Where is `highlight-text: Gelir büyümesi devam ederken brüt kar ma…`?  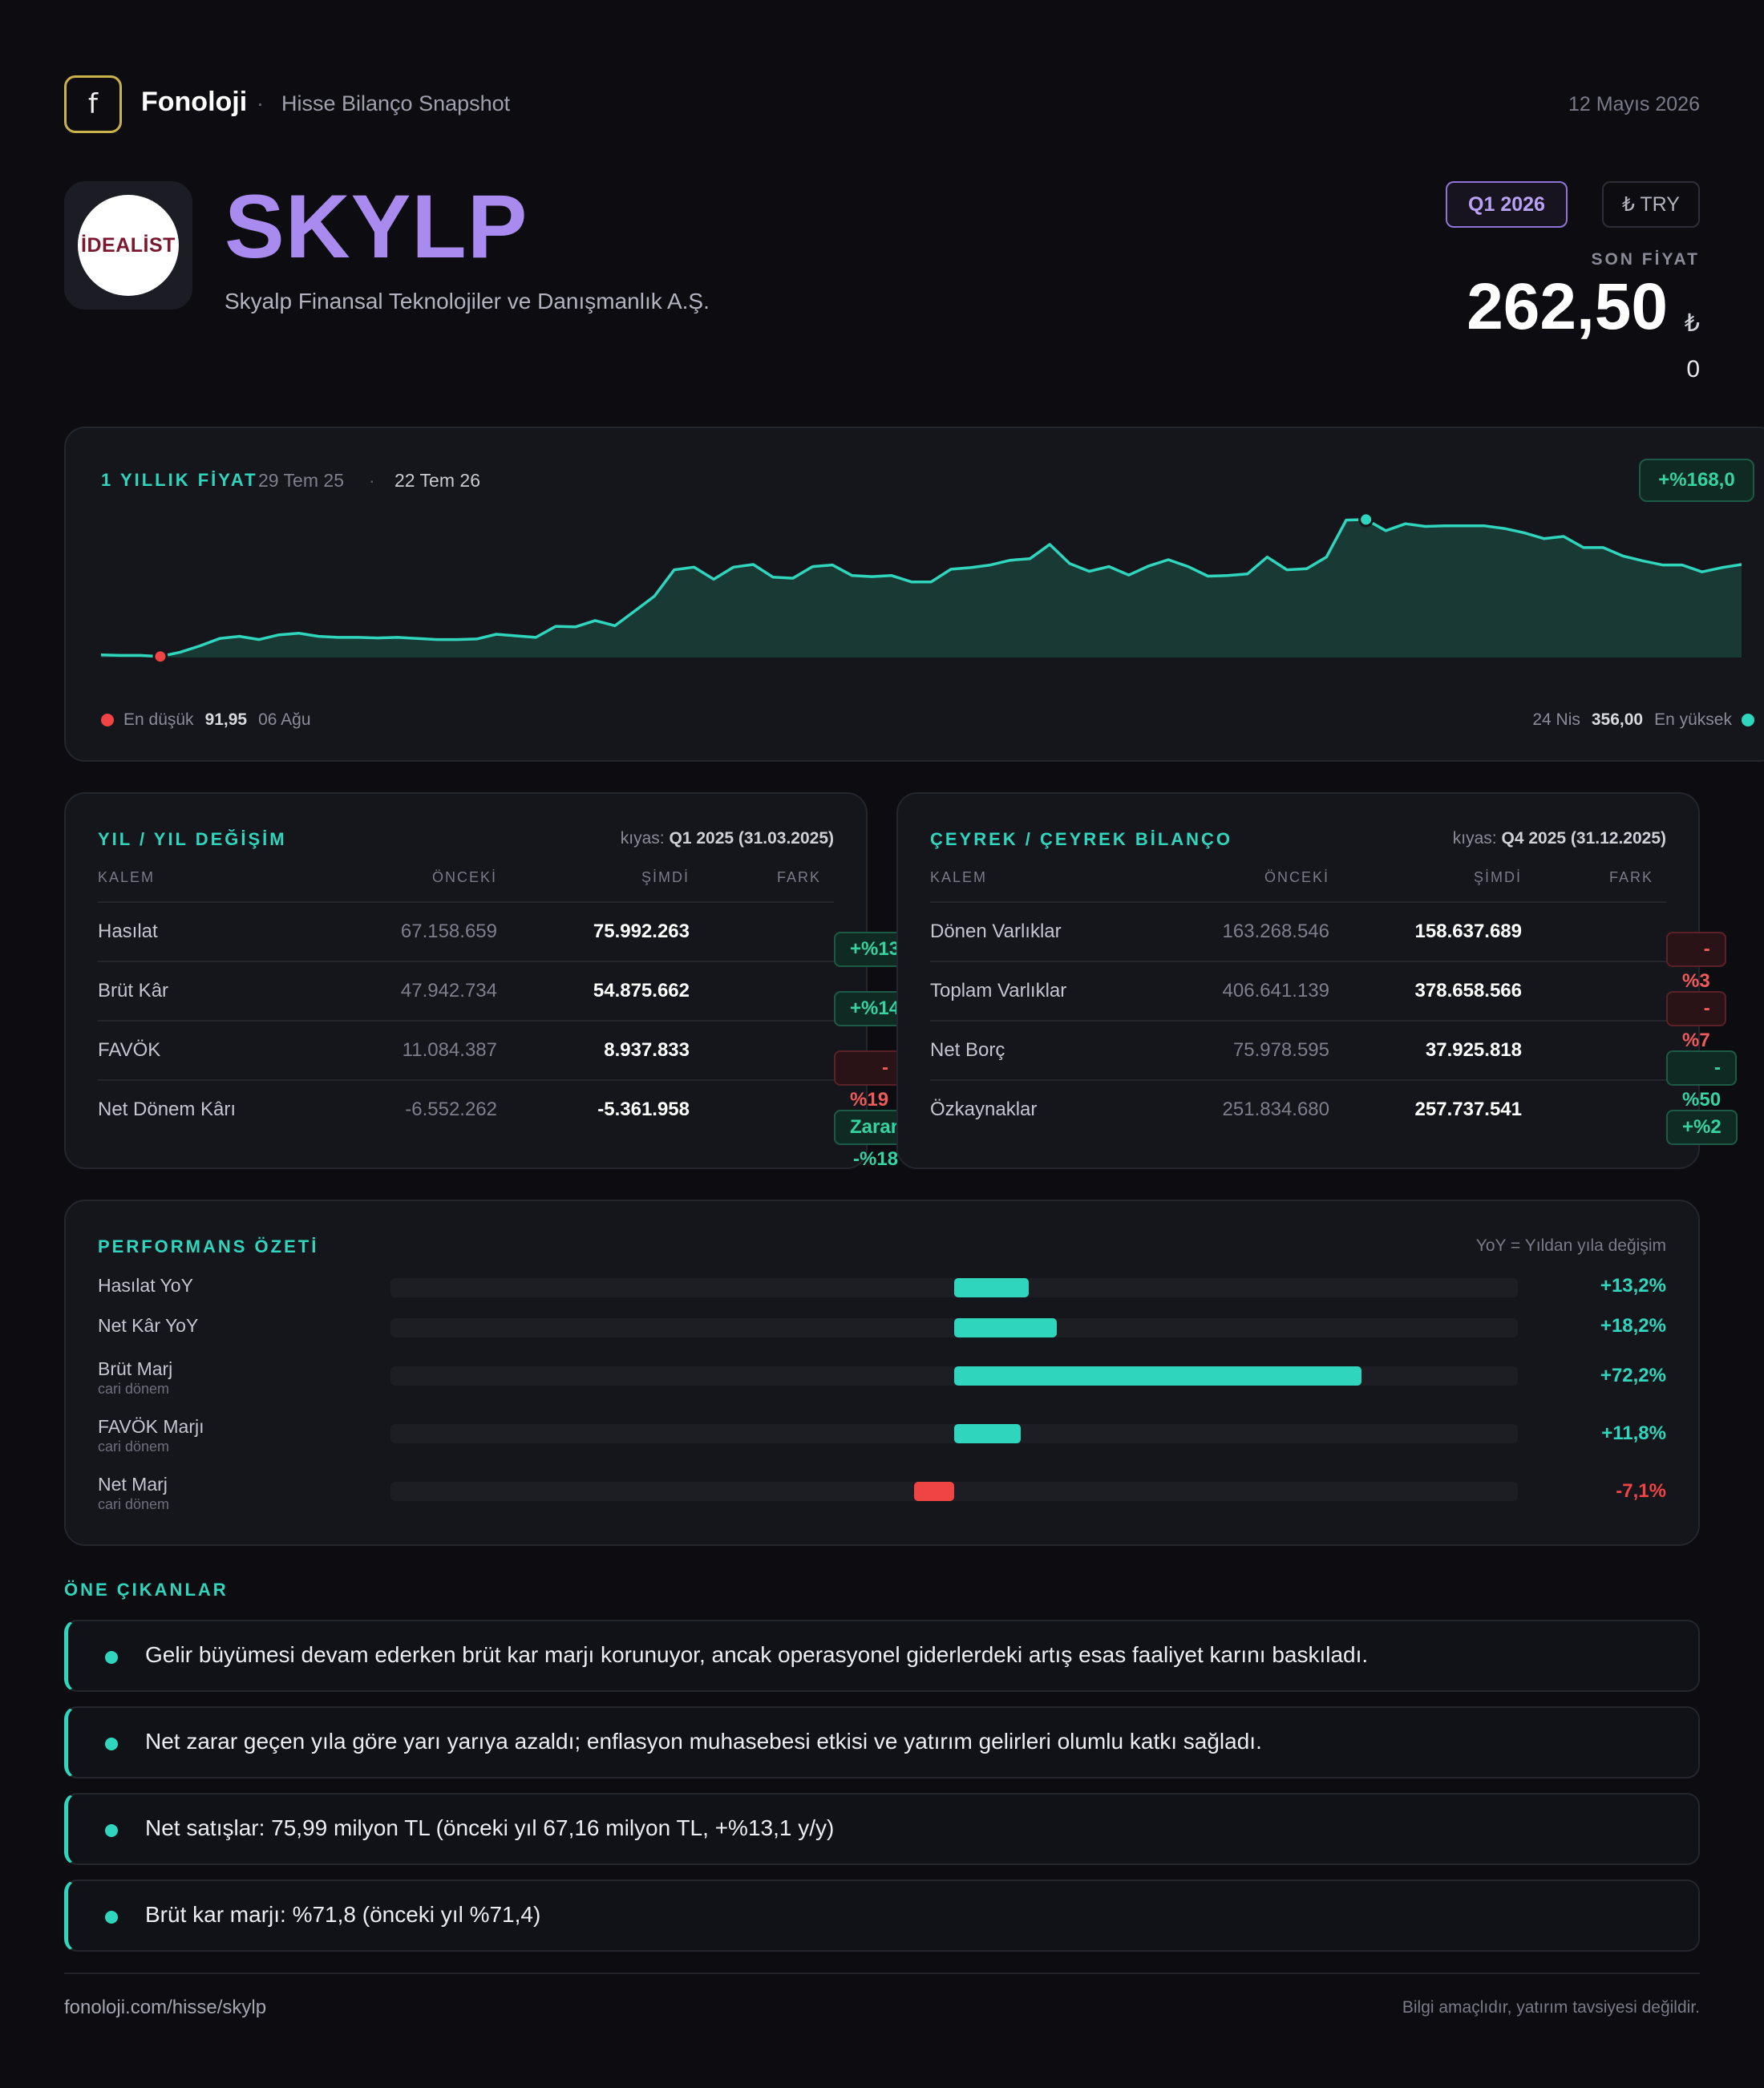 highlight-text: Gelir büyümesi devam ederken brüt kar ma… is located at coordinates (757, 1654).